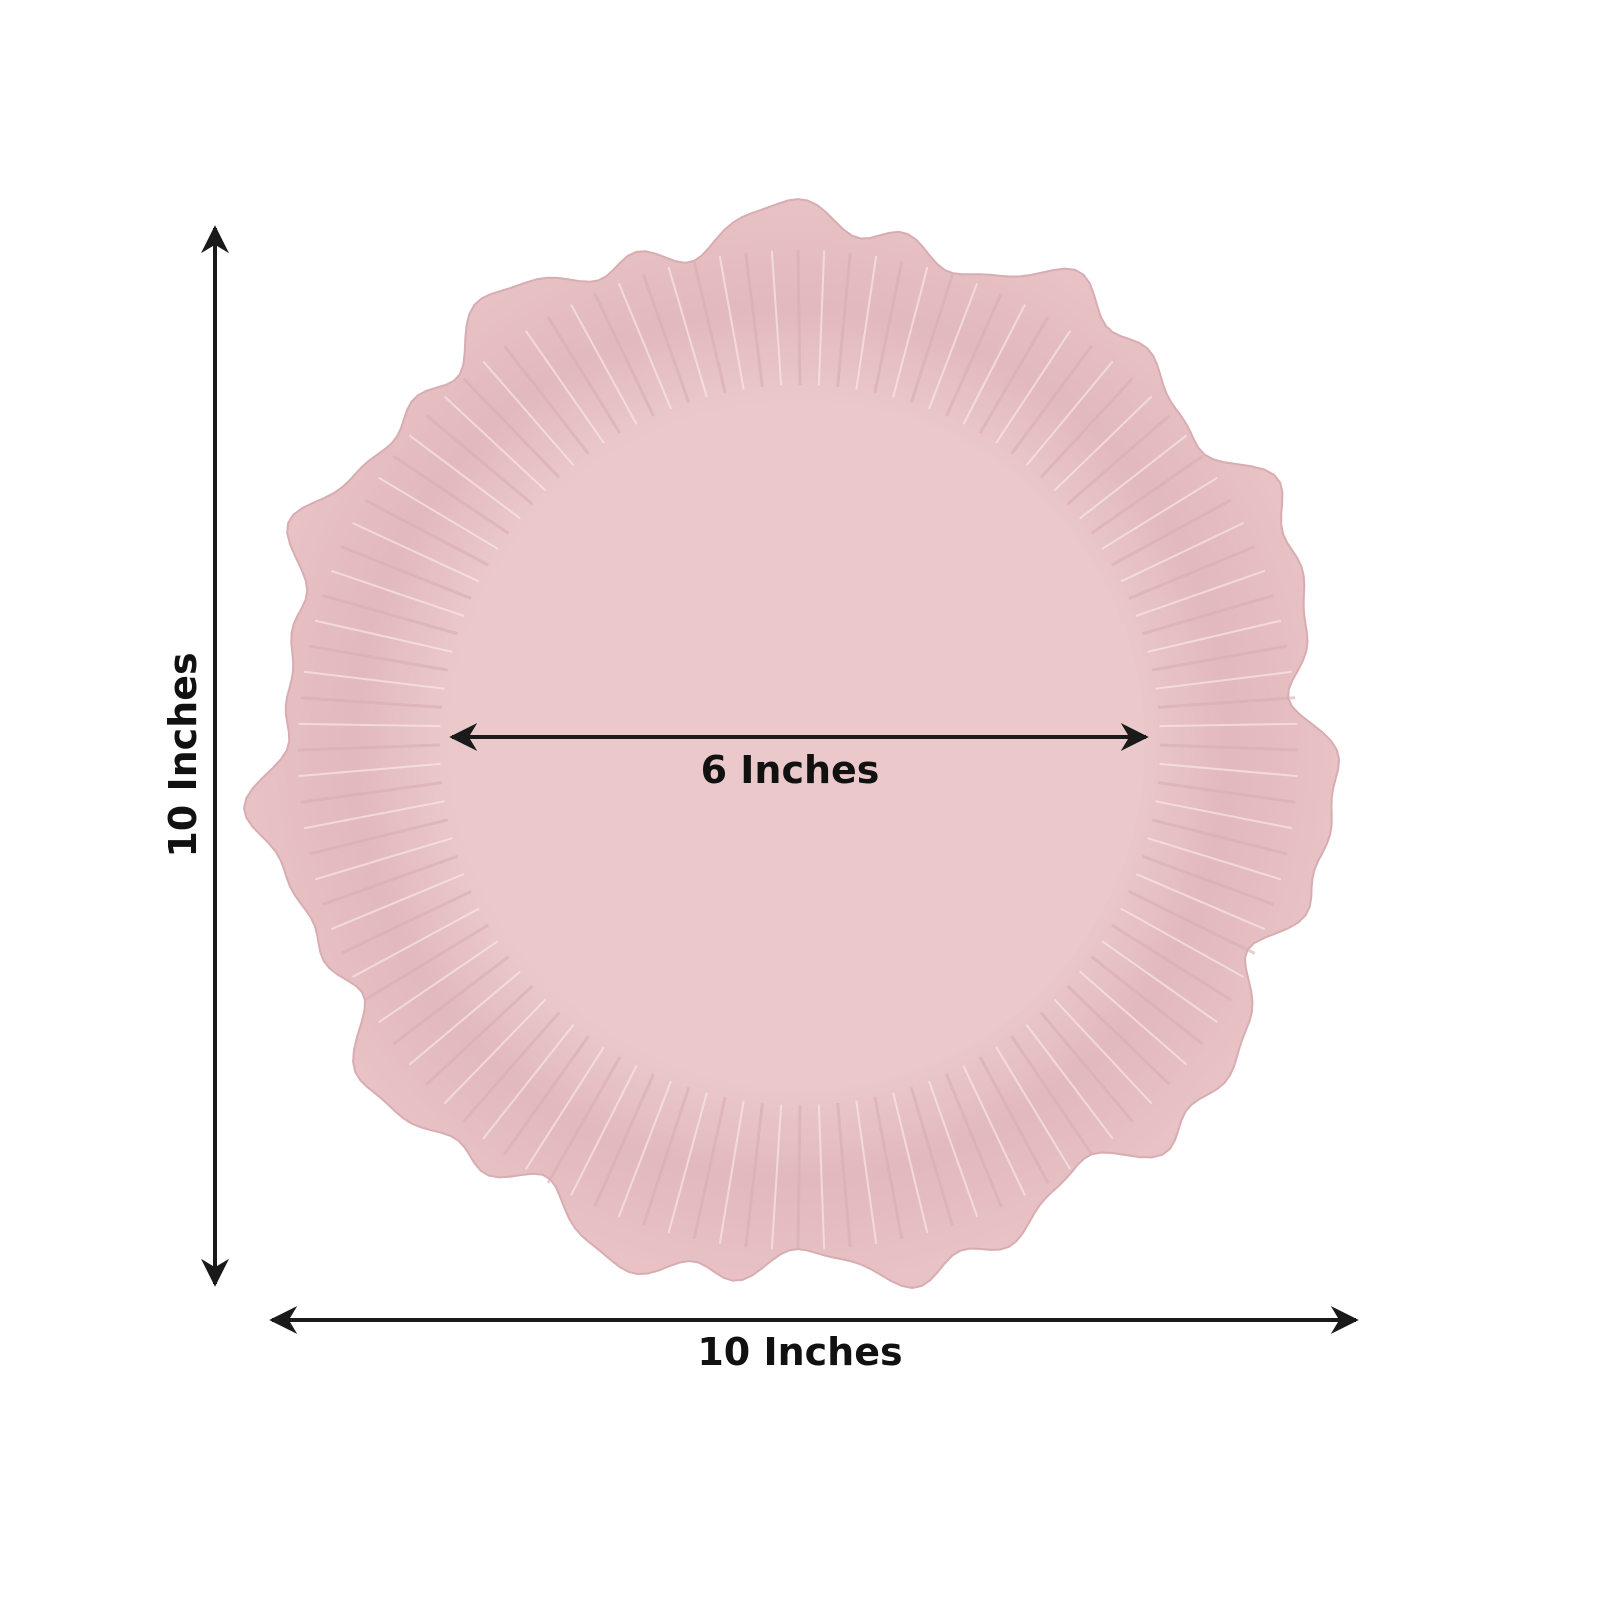  I want to click on height-label: 10 Inches, so click(183, 755).